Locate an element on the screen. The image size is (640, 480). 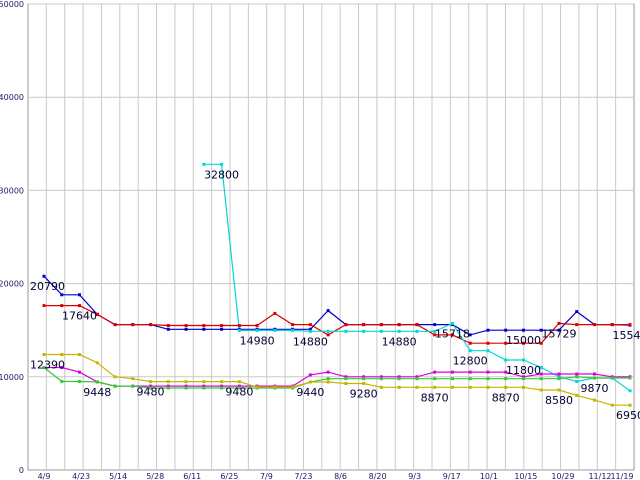
data-label: 15729 is located at coordinates (558, 333).